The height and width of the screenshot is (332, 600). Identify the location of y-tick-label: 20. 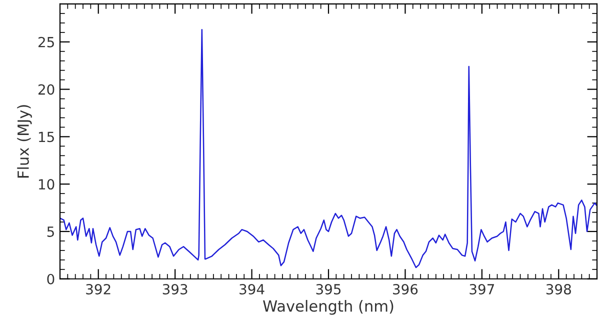
(46, 89).